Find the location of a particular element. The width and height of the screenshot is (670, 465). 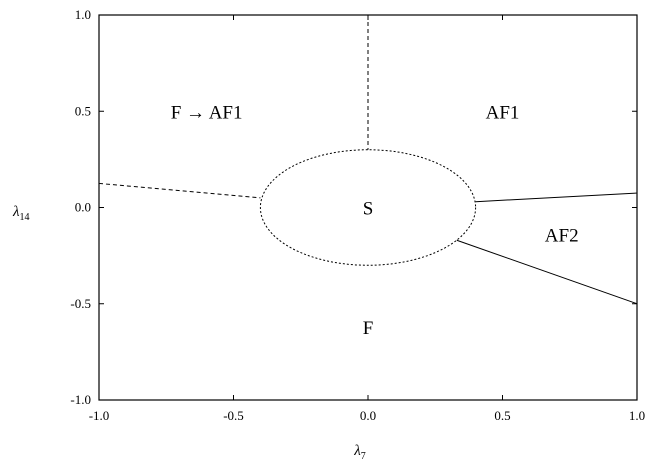

y-tick-label: 0.5 is located at coordinates (83, 110).